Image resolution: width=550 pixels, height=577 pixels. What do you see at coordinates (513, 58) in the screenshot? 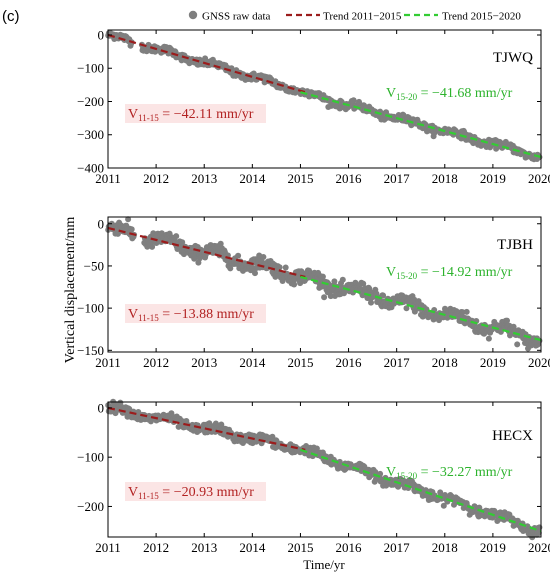
I see `station-label: TJWQ` at bounding box center [513, 58].